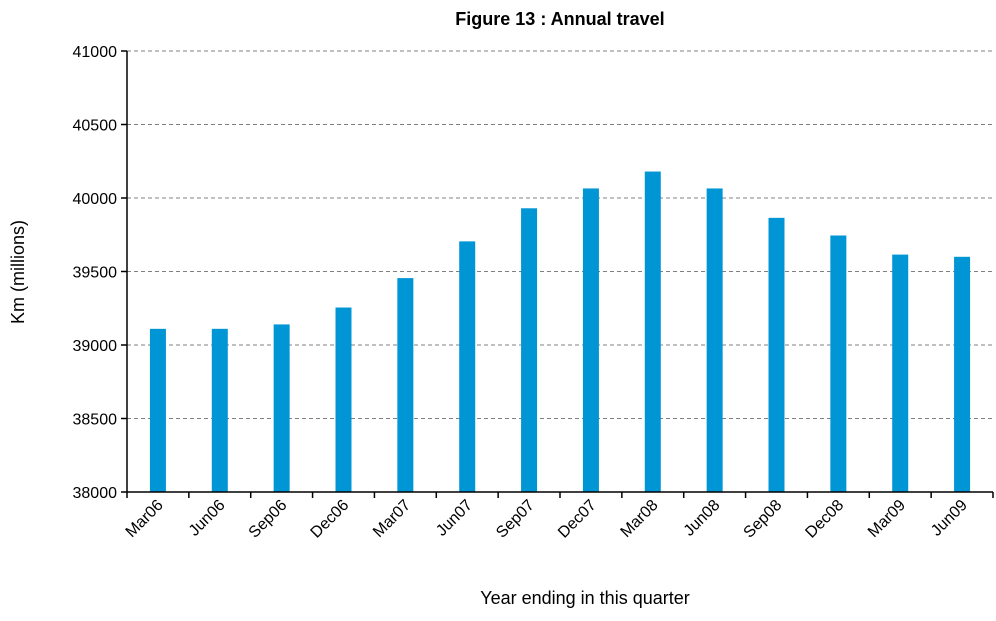 This screenshot has height=621, width=996. Describe the element at coordinates (392, 519) in the screenshot. I see `x-tick-label: Mar07` at that location.